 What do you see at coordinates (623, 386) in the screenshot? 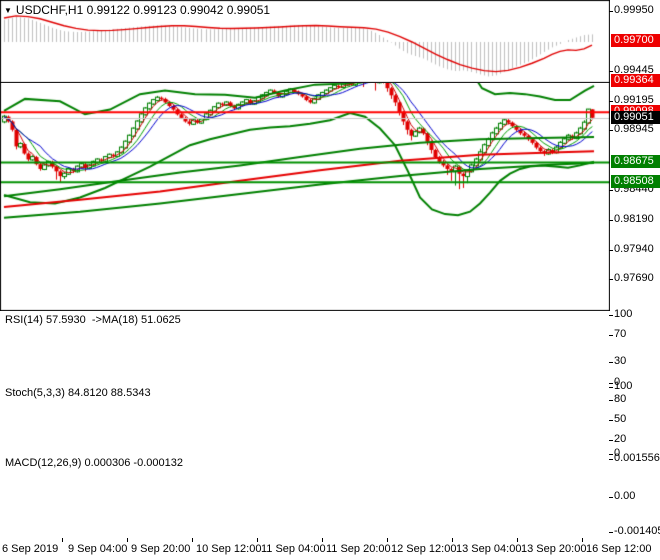
I see `stoch-tick-label: 100` at bounding box center [623, 386].